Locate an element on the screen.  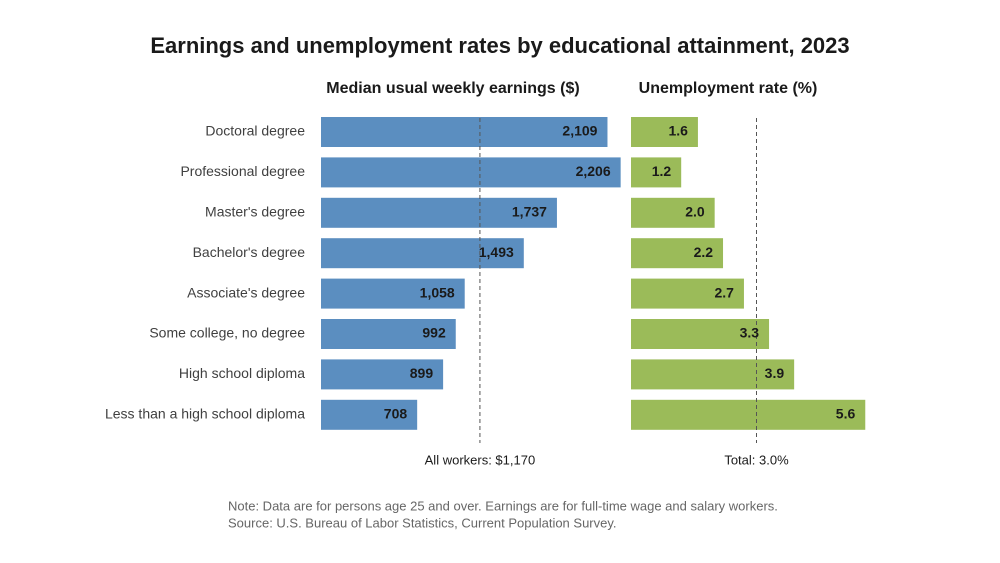
value-label: 2.7 is located at coordinates (724, 292).